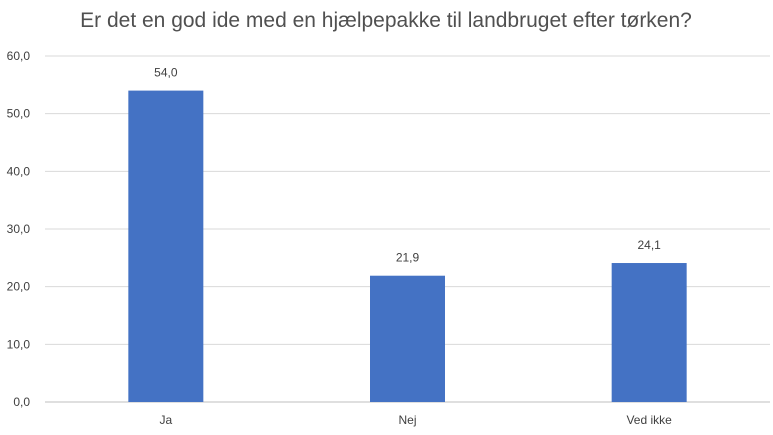  I want to click on category-label: Nej, so click(407, 420).